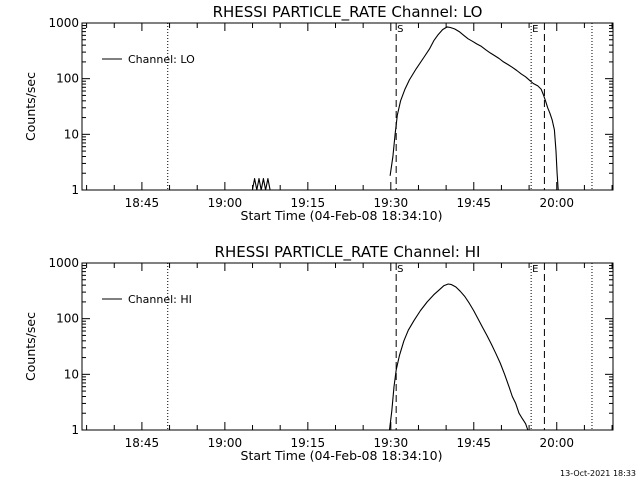 This screenshot has width=640, height=480. What do you see at coordinates (161, 59) in the screenshot?
I see `legend-label: Channel: LO` at bounding box center [161, 59].